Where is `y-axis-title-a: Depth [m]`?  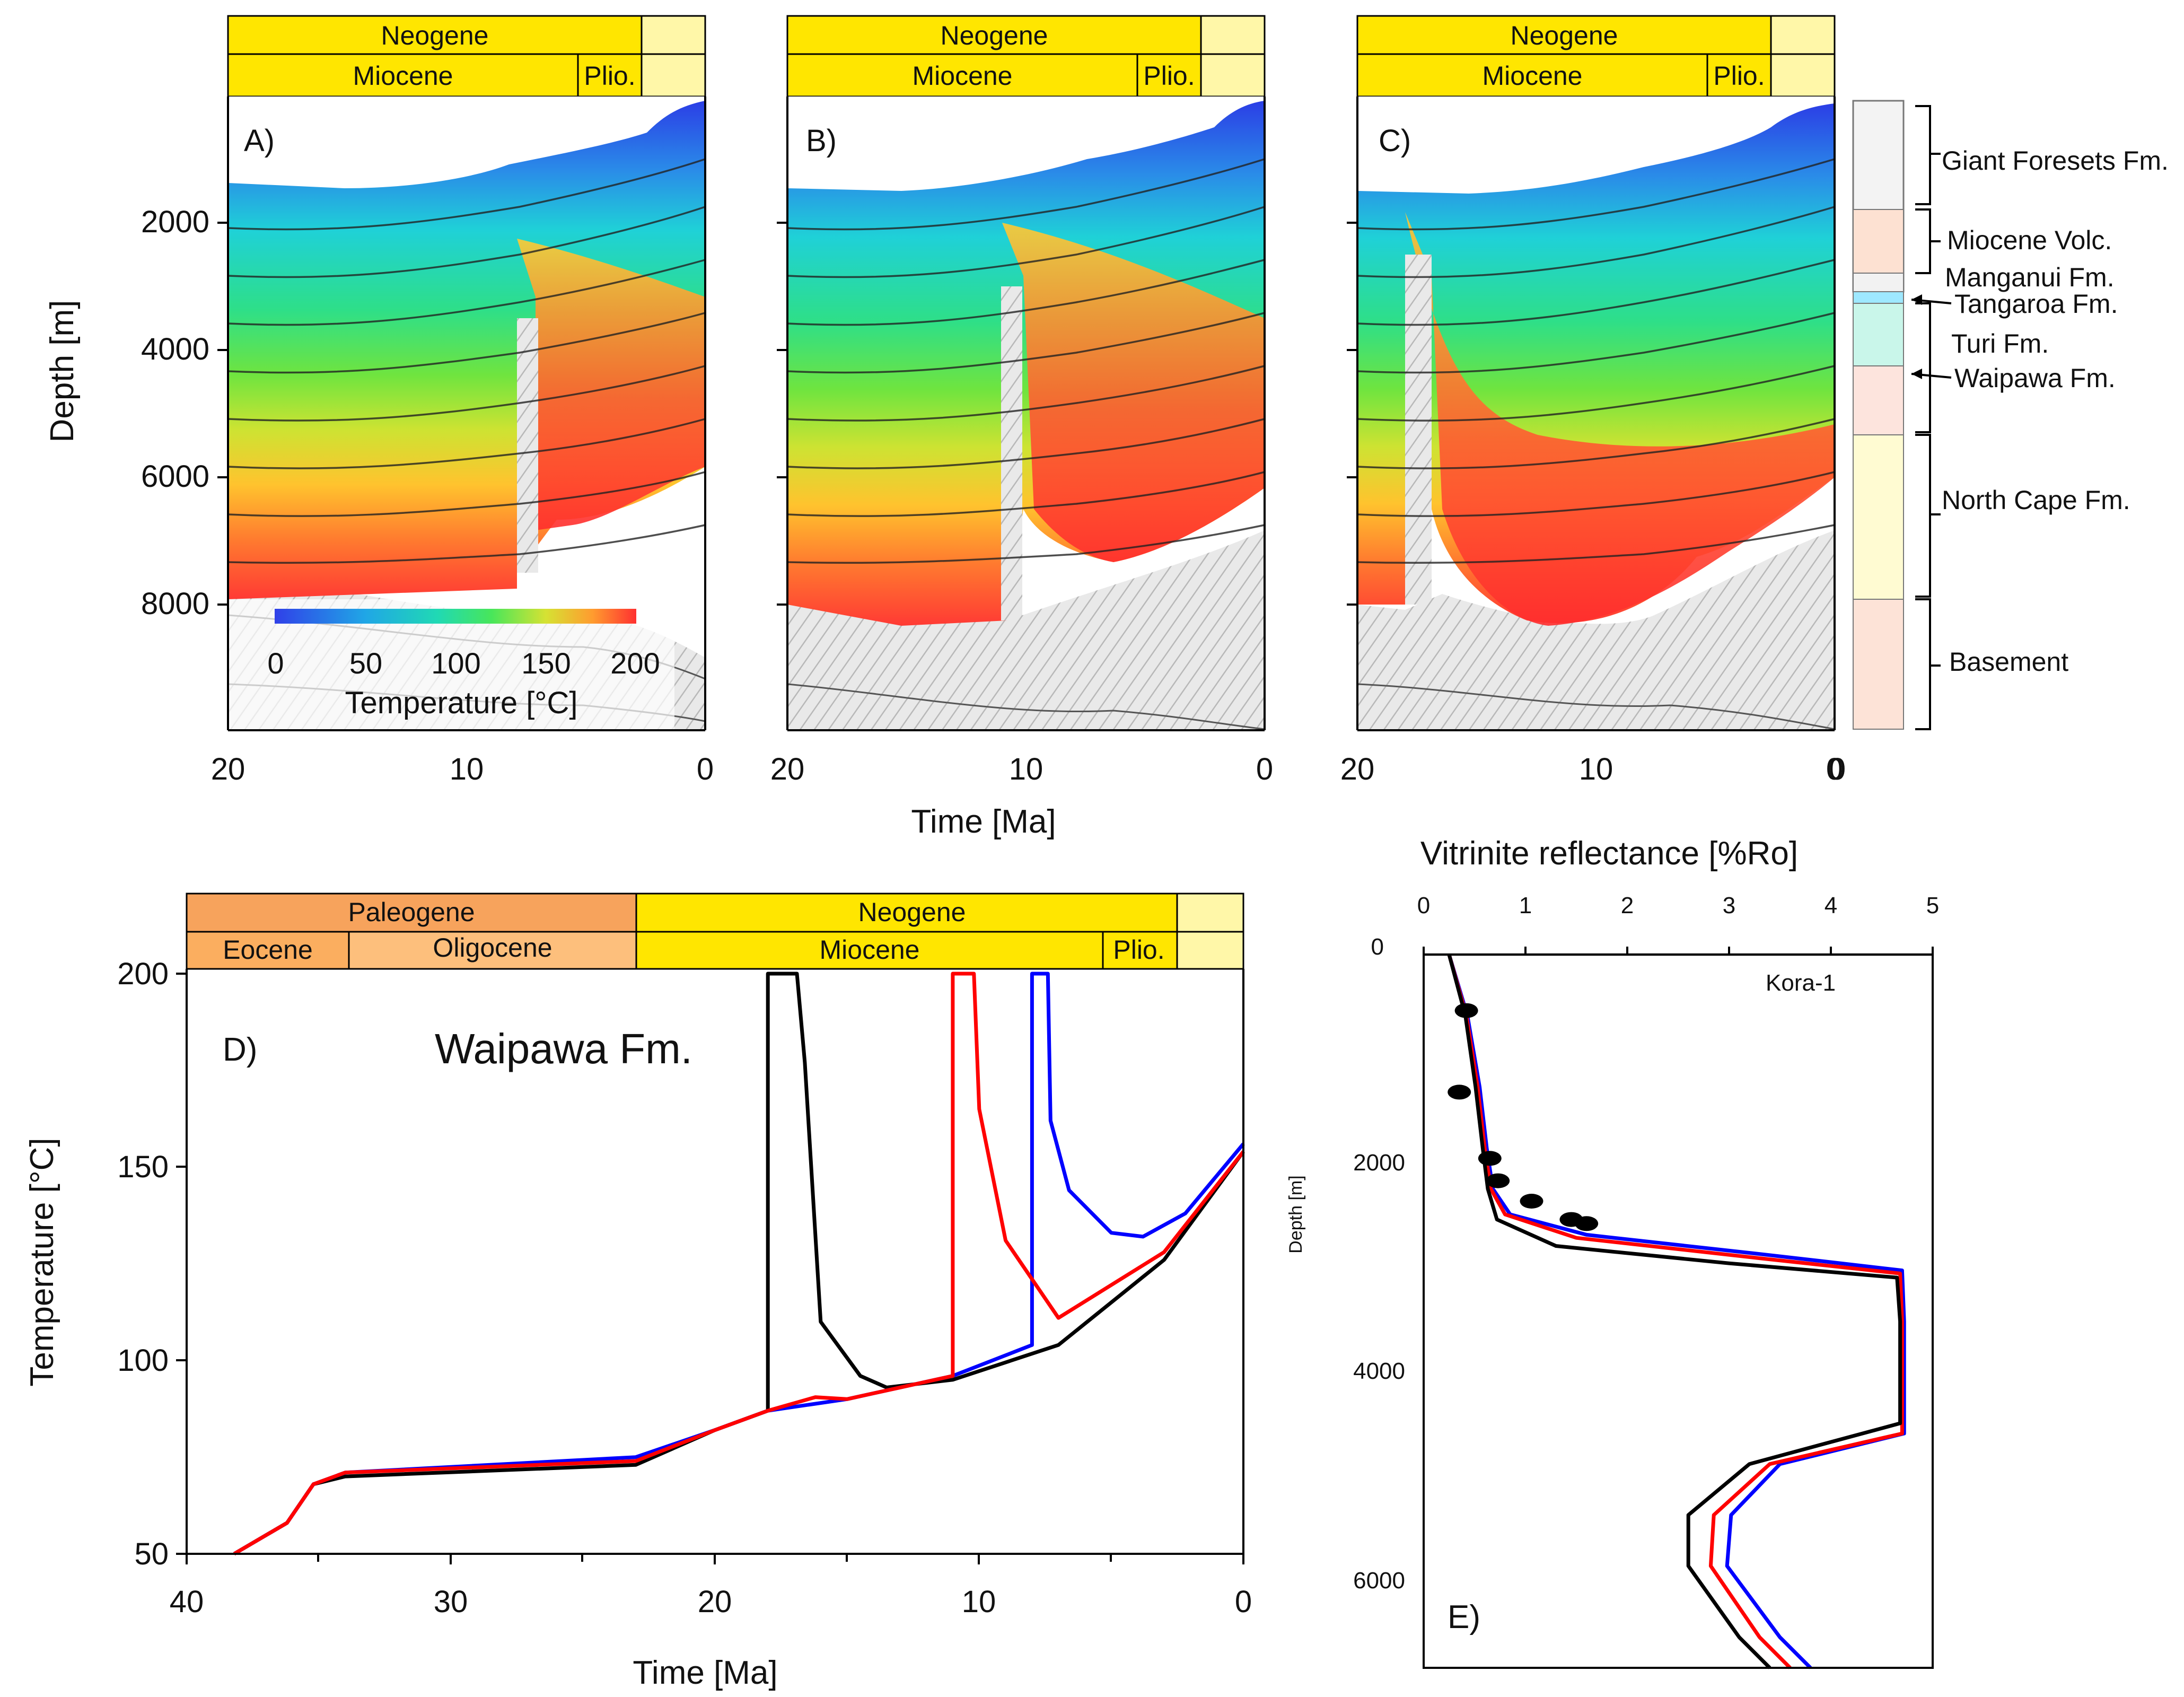 y-axis-title-a: Depth [m] is located at coordinates (62, 371).